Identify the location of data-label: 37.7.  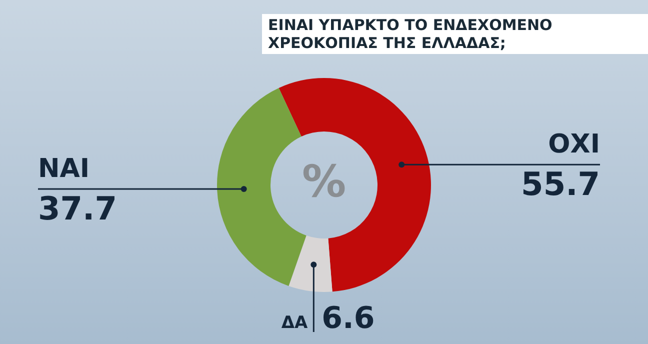
(77, 208).